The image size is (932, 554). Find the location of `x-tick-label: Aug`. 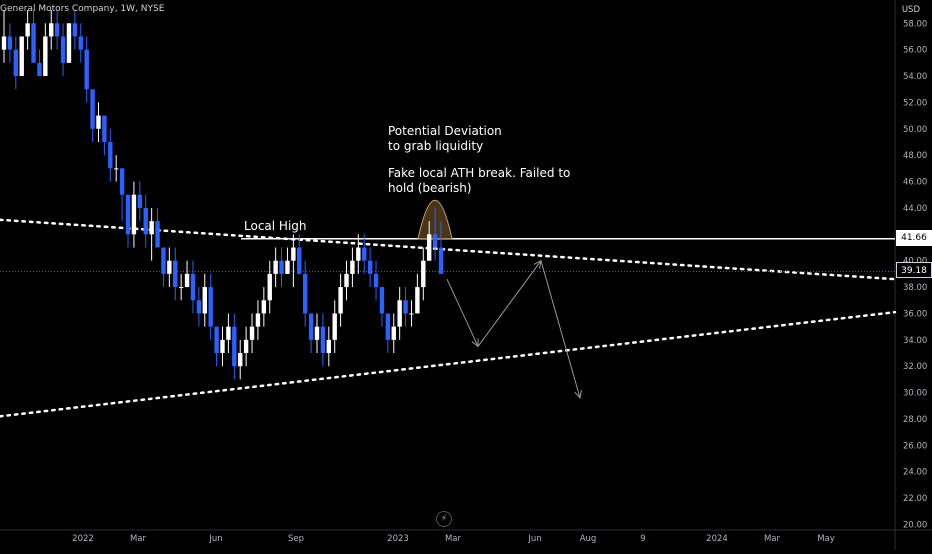

x-tick-label: Aug is located at coordinates (588, 539).